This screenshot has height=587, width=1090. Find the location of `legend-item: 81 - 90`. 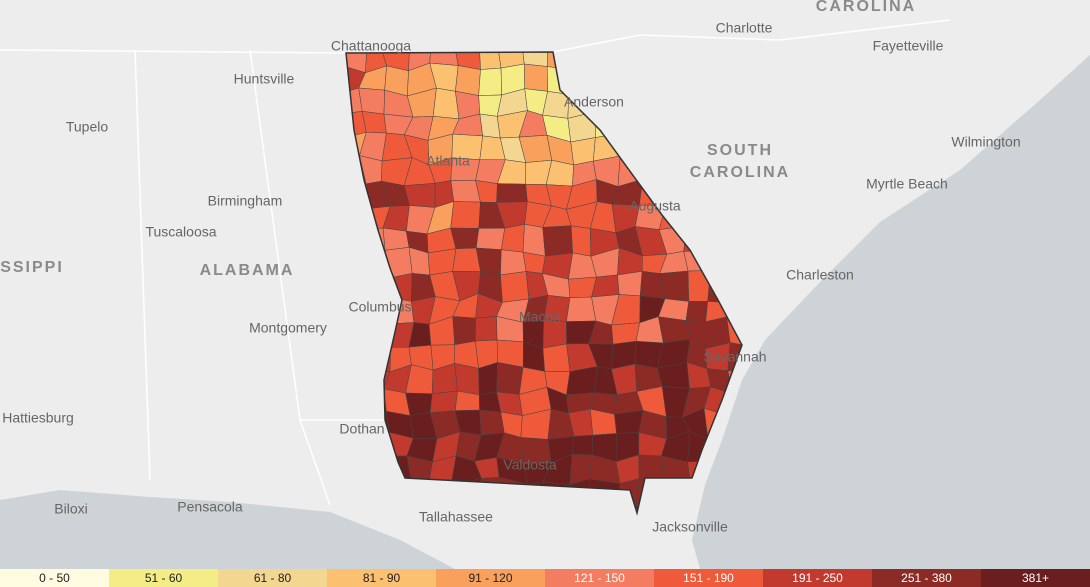

legend-item: 81 - 90 is located at coordinates (381, 578).